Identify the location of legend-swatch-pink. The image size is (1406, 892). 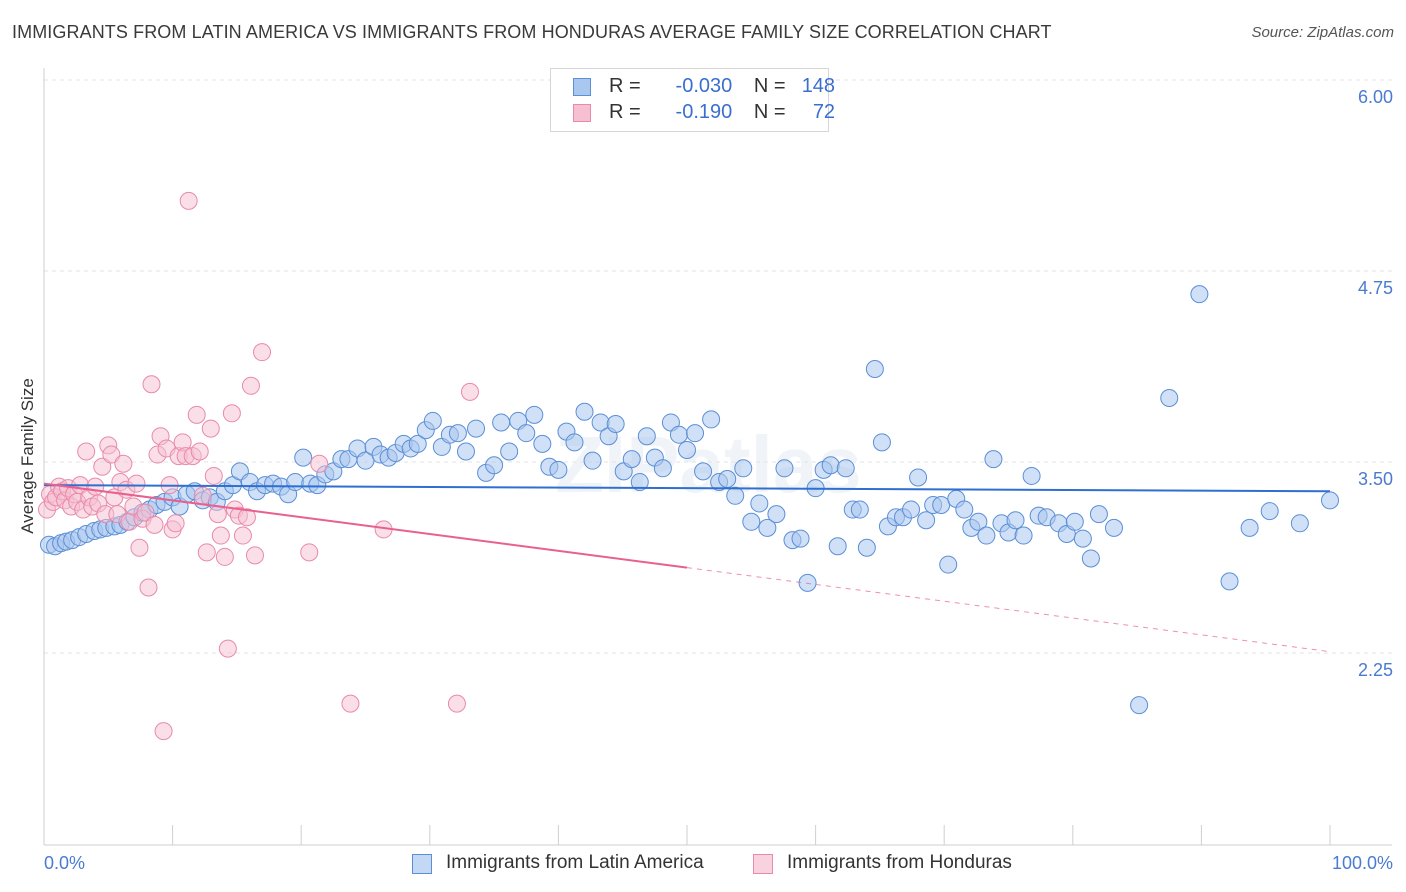
(582, 113).